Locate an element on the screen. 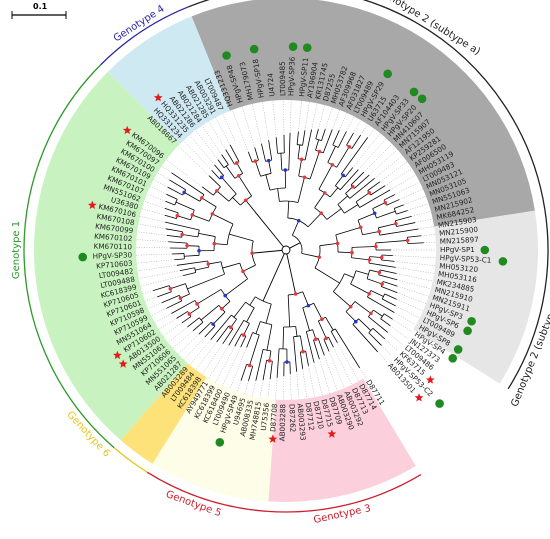 This screenshot has height=539, width=550. branch-root is located at coordinates (264, 223).